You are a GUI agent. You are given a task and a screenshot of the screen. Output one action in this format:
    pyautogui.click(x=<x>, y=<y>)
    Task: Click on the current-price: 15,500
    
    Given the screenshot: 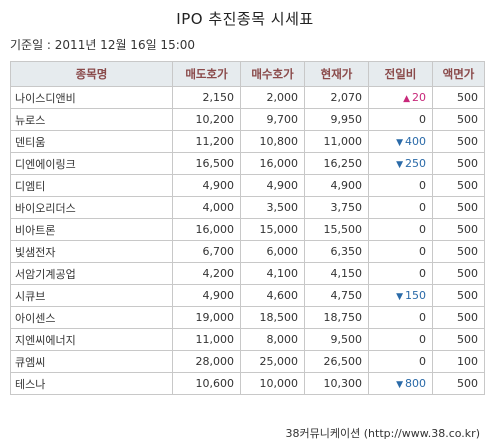 What is the action you would take?
    pyautogui.click(x=336, y=229)
    